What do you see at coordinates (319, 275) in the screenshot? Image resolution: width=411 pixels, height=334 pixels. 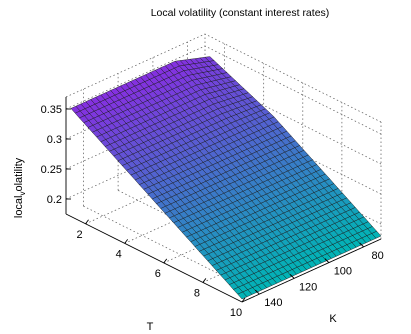 I see `x-ticks: 80 100 120 140` at bounding box center [319, 275].